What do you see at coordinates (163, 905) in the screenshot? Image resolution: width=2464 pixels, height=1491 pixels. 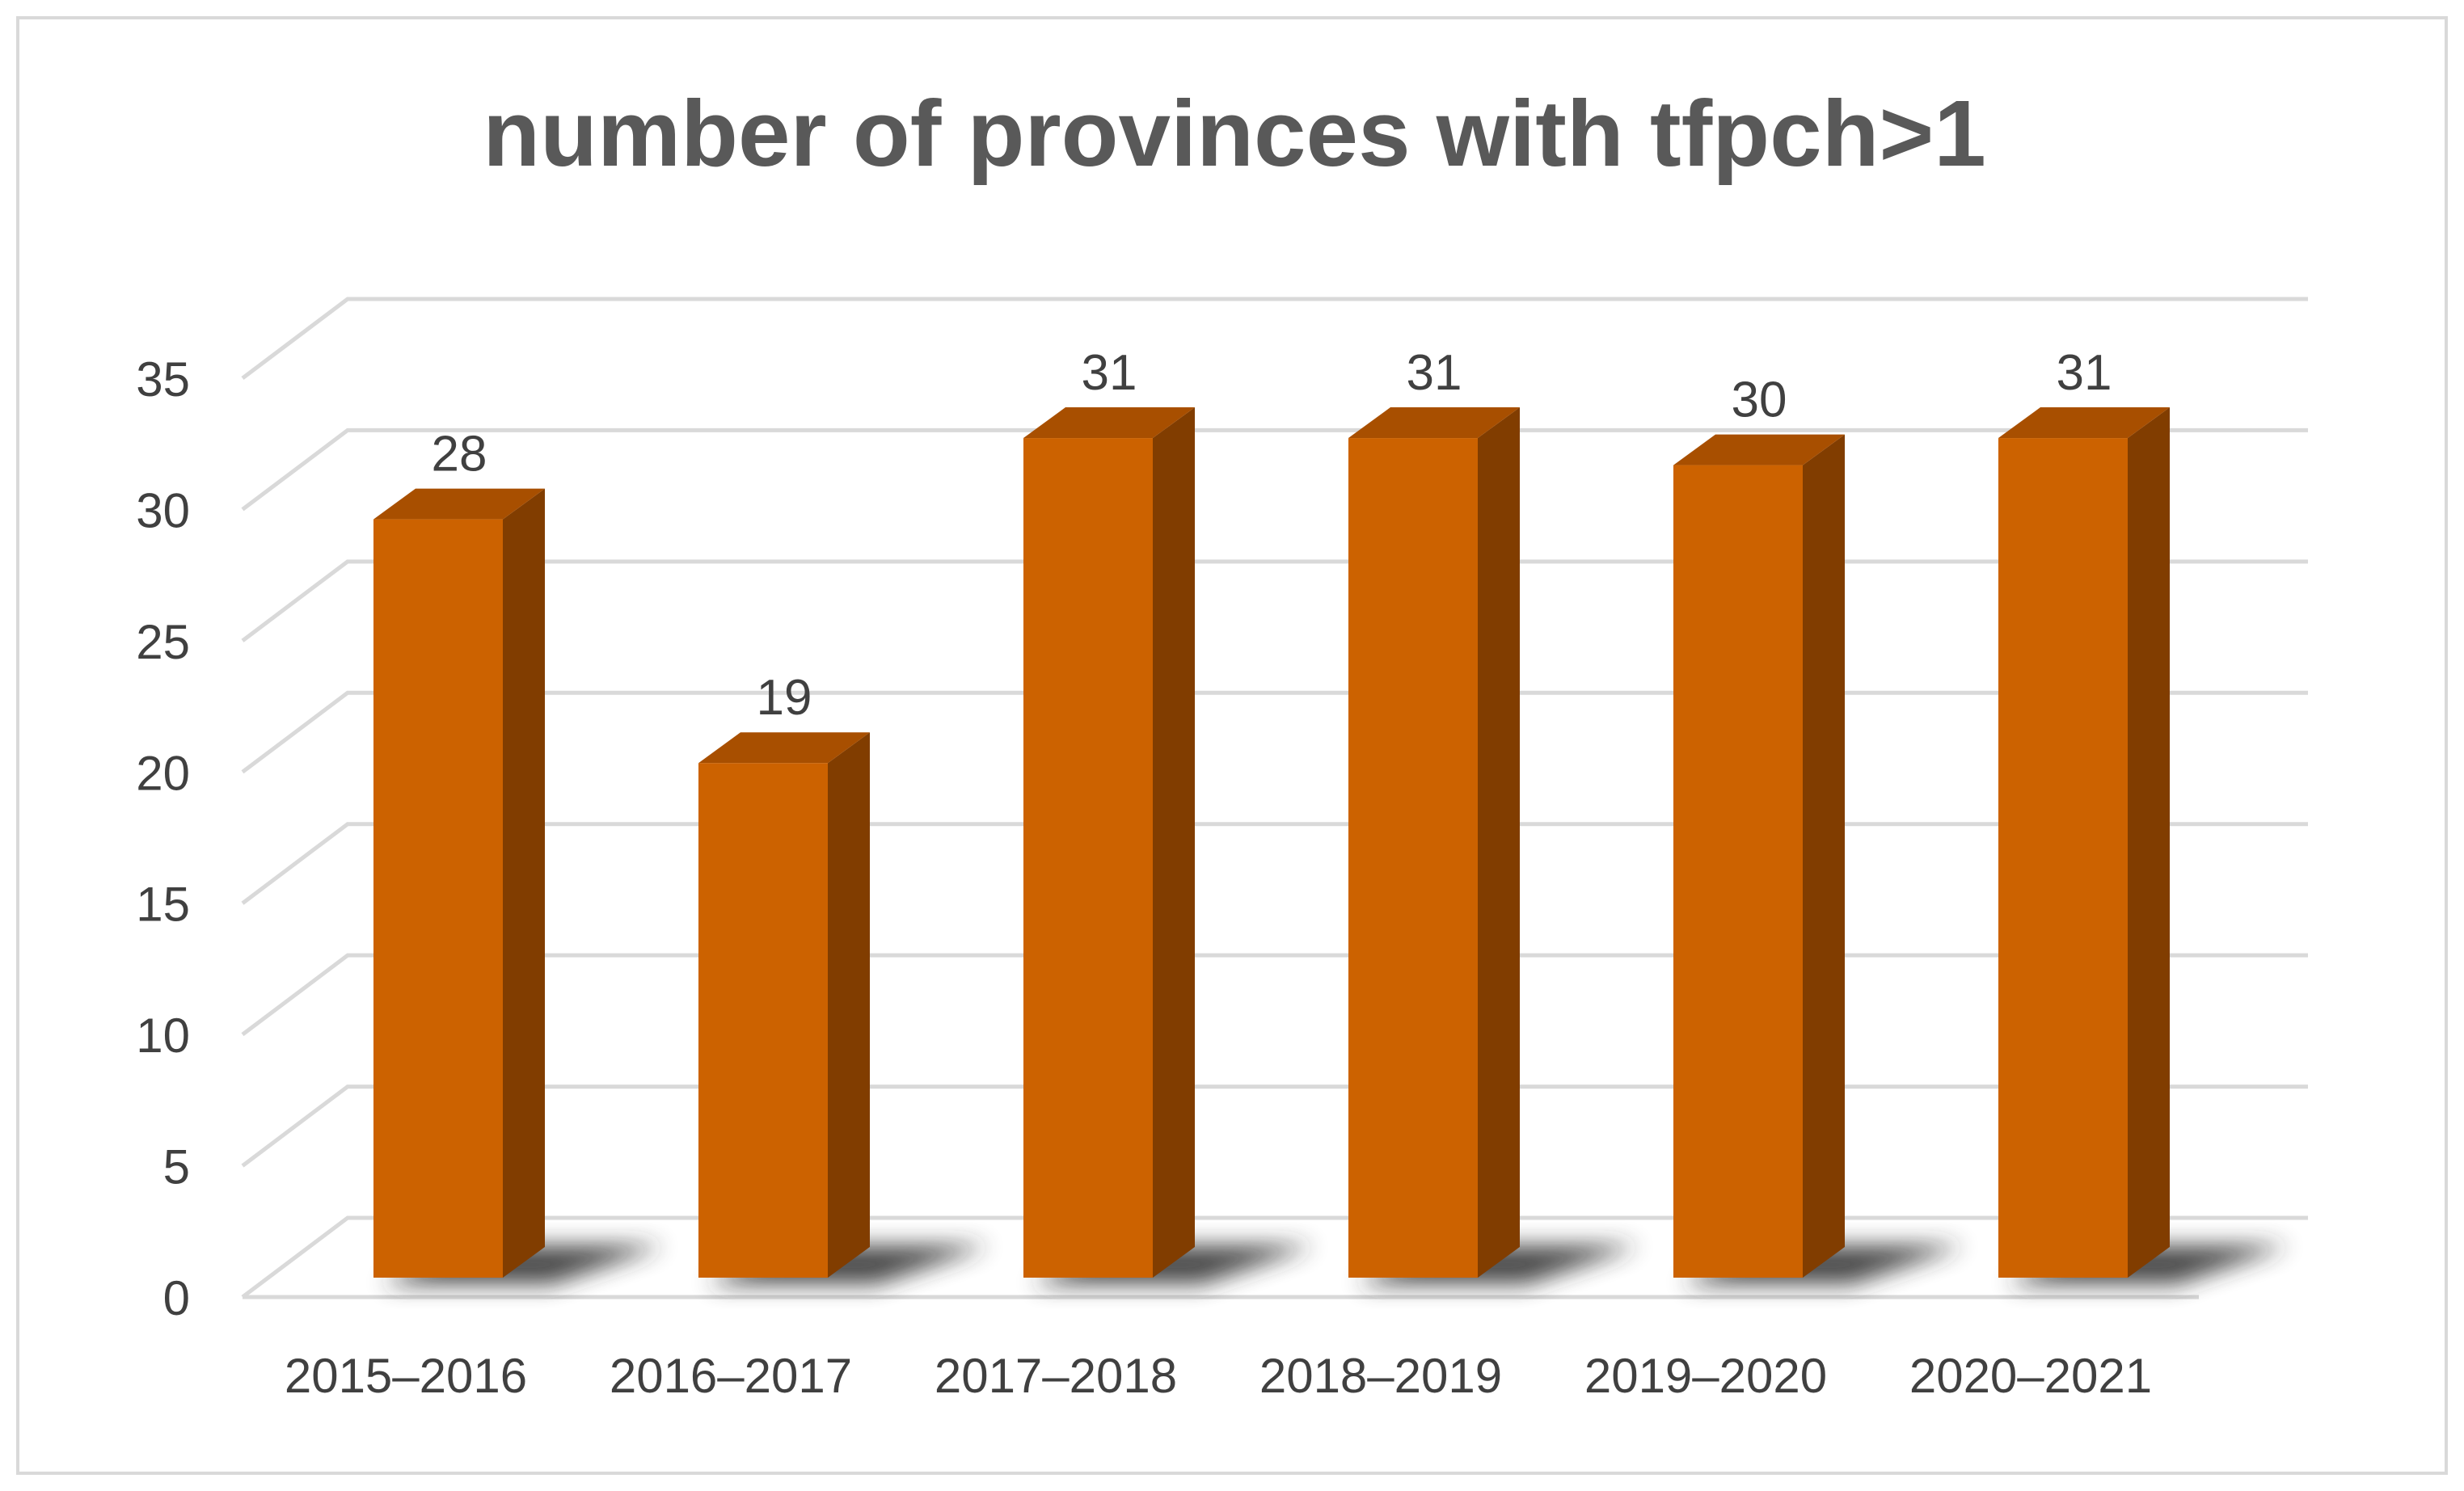 I see `y-tick-label: 15` at bounding box center [163, 905].